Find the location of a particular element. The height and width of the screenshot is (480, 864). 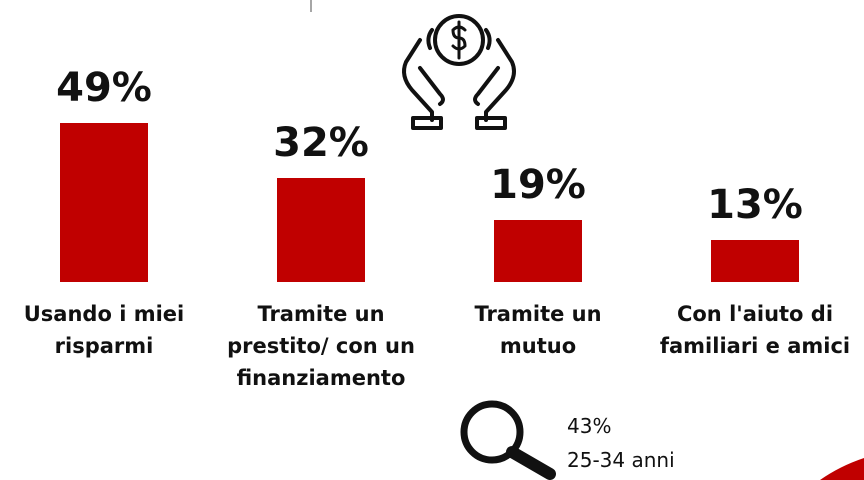

search-icon is located at coordinates (508, 440).